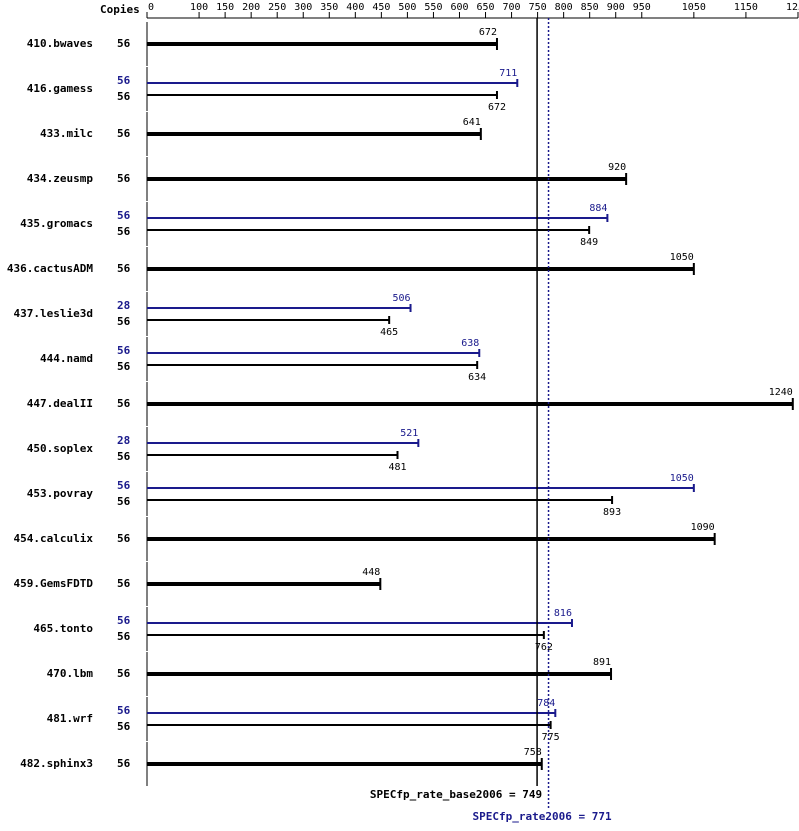  What do you see at coordinates (512, 7) in the screenshot?
I see `x-tick-label: 700` at bounding box center [512, 7].